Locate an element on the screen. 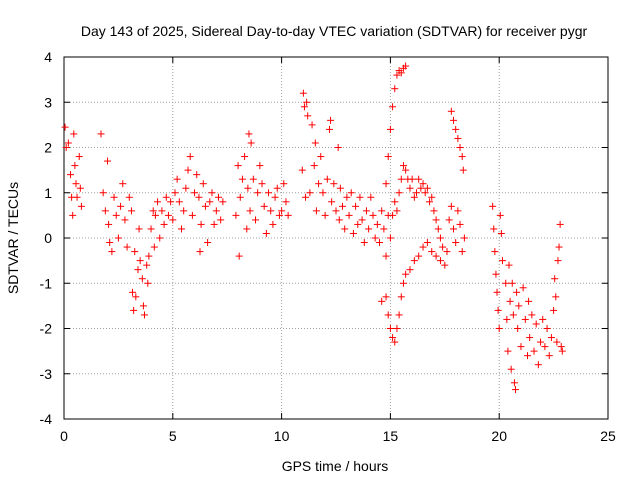 The image size is (640, 480). x-tick-label: 15 is located at coordinates (391, 436).